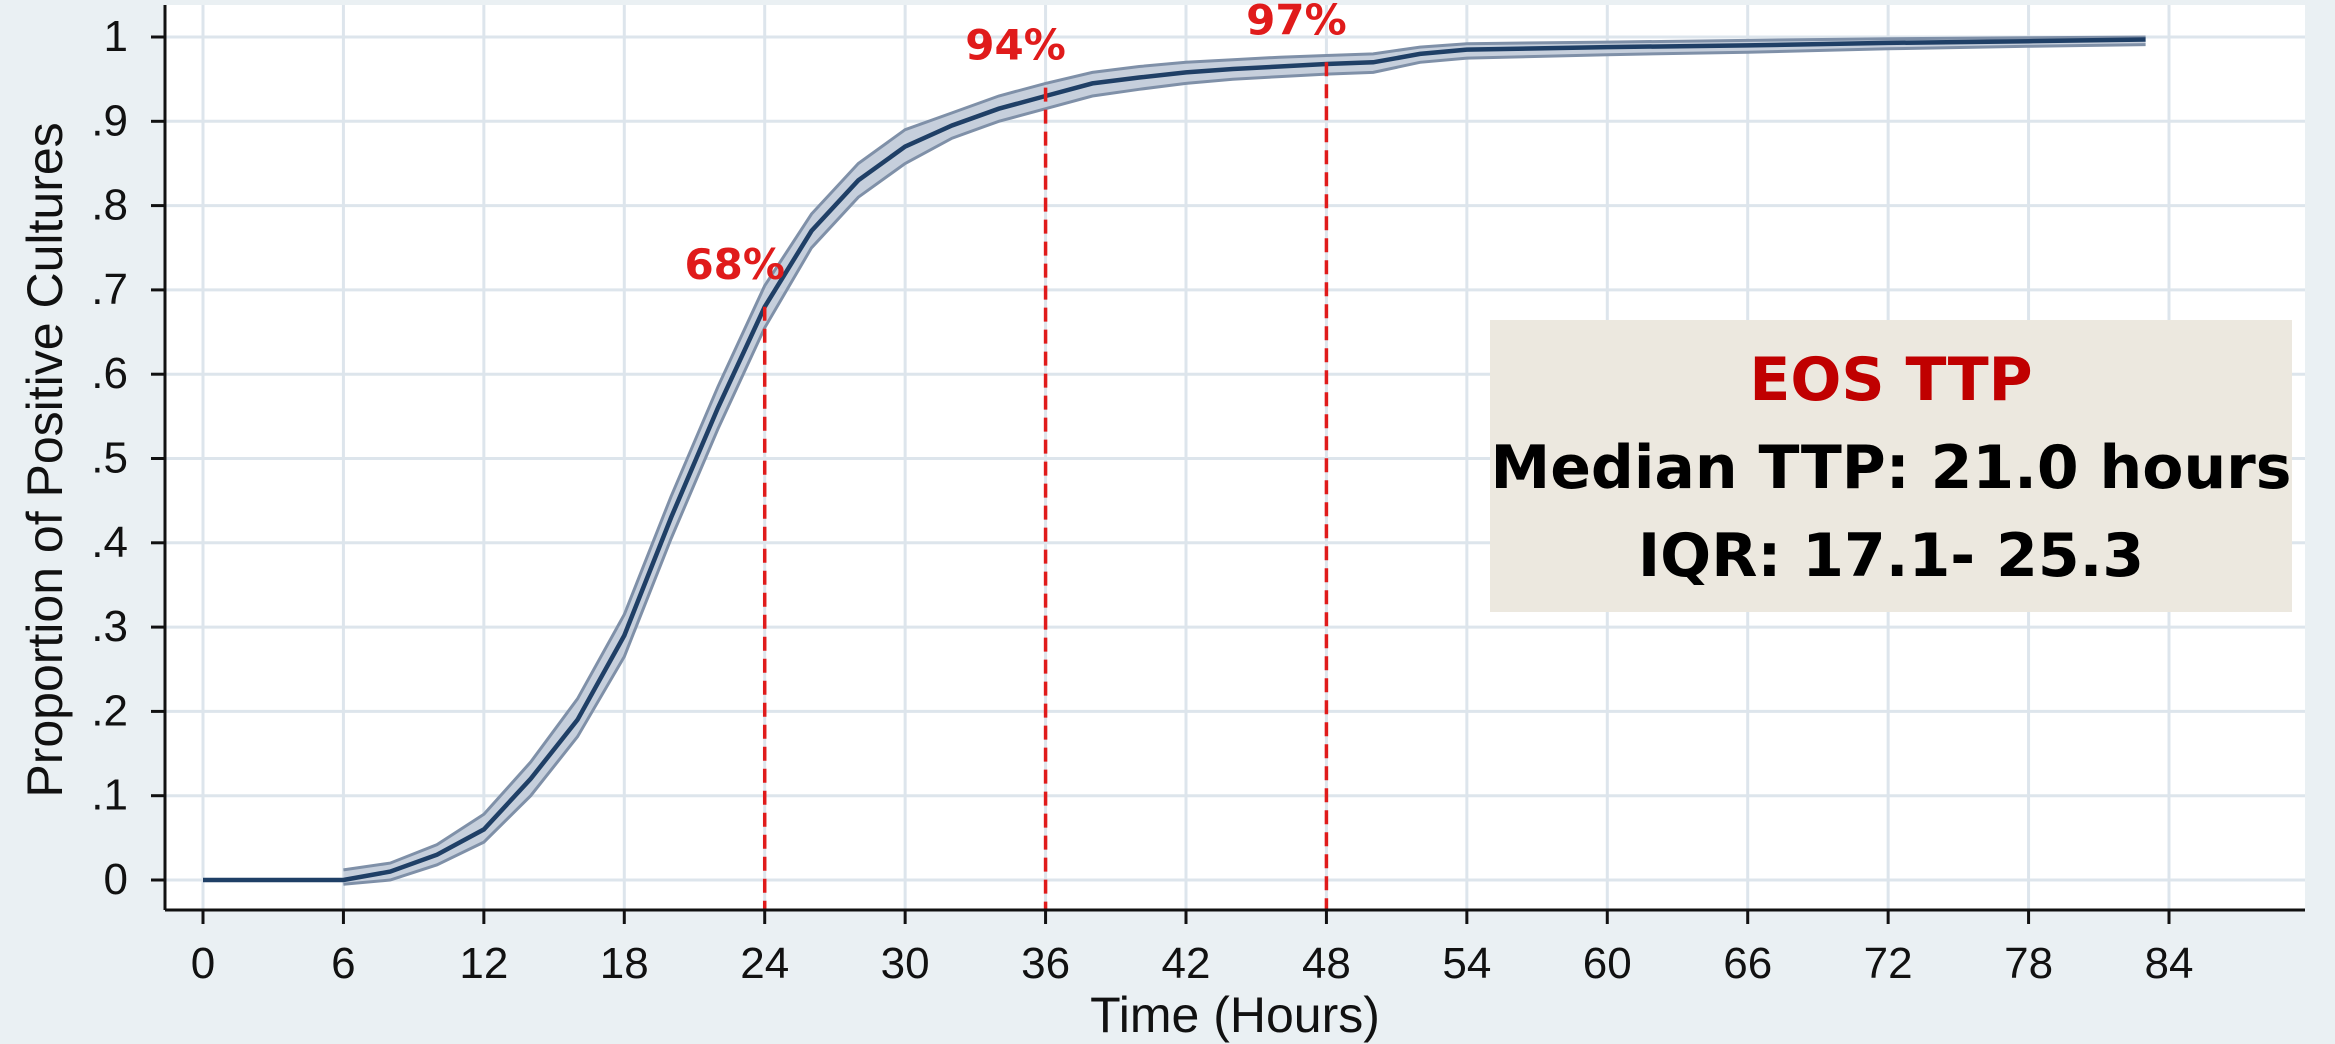  I want to click on reference-percent-label: 68%, so click(734, 264).